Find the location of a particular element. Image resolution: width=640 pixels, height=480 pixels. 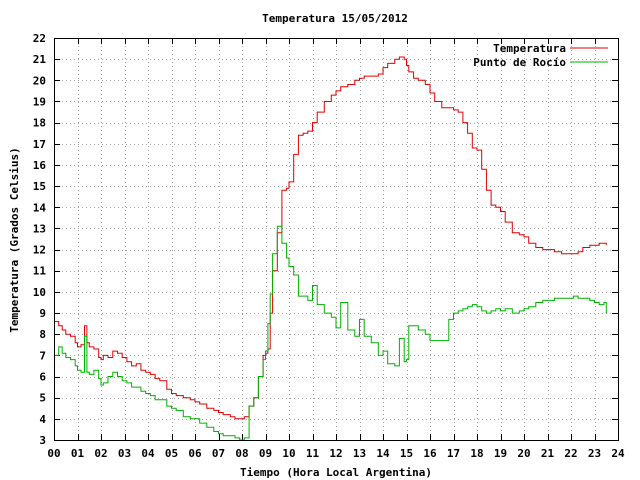

y-tick-label: 21 is located at coordinates (40, 59).